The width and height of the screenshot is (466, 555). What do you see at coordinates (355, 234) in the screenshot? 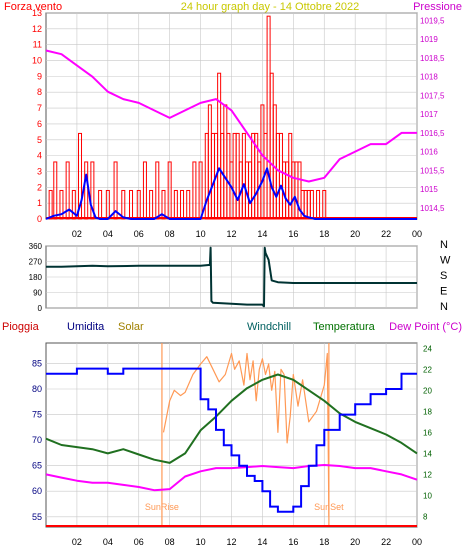
I see `wind-x-tick-label: 20` at bounding box center [355, 234].